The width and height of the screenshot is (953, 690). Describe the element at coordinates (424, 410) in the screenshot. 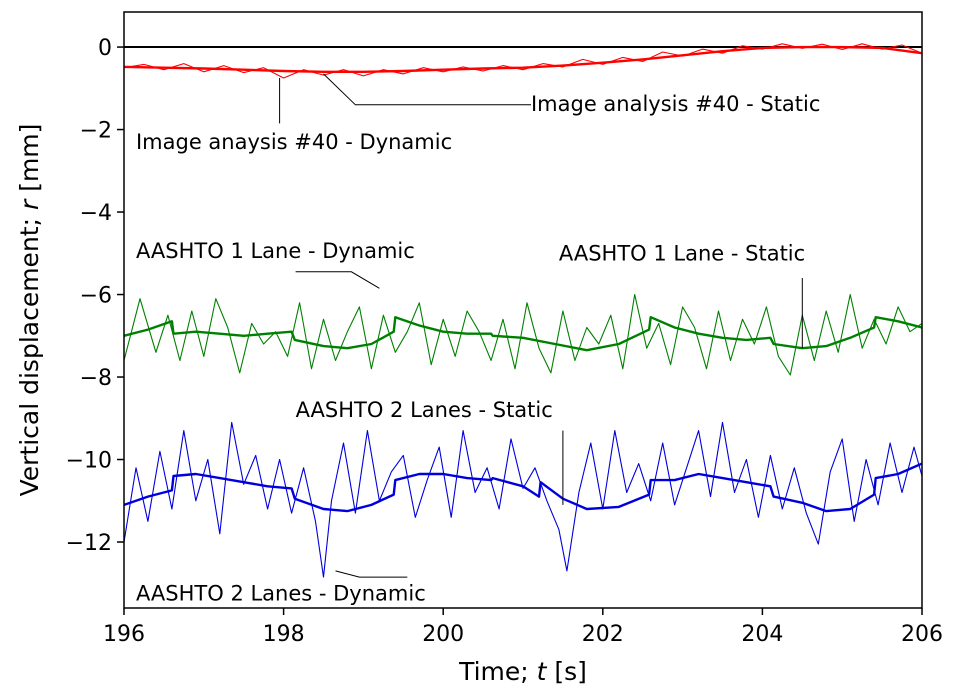

I see `annotation-label: AASHTO 2 Lanes - Static` at that location.